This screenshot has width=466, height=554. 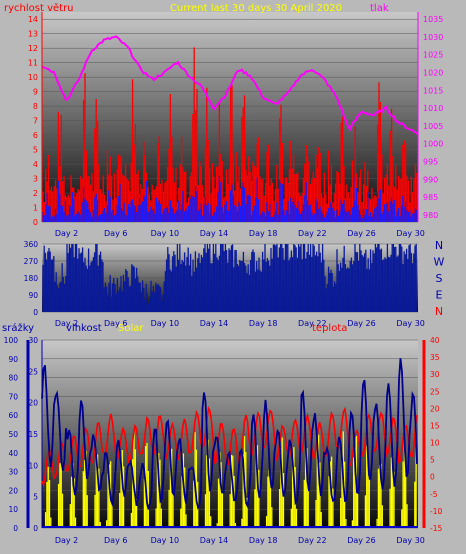 I want to click on wind-tick-label: 3, so click(x=35, y=179).